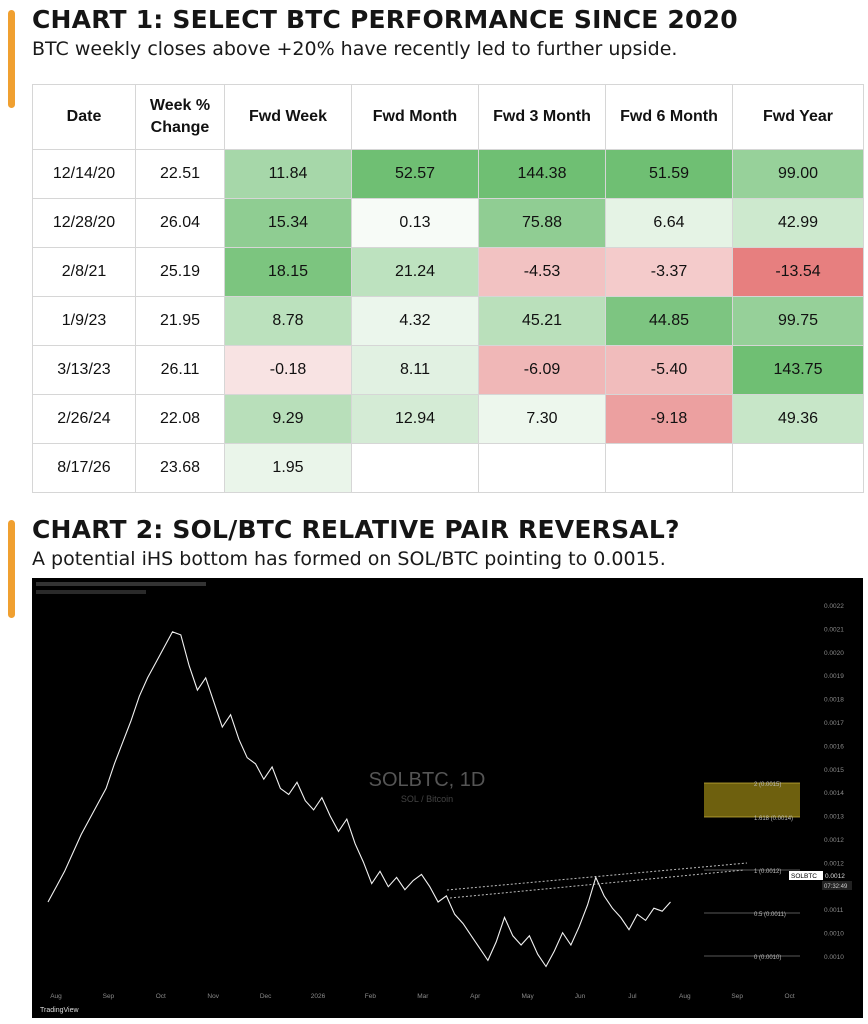  I want to click on table-cell: -3.37, so click(669, 272).